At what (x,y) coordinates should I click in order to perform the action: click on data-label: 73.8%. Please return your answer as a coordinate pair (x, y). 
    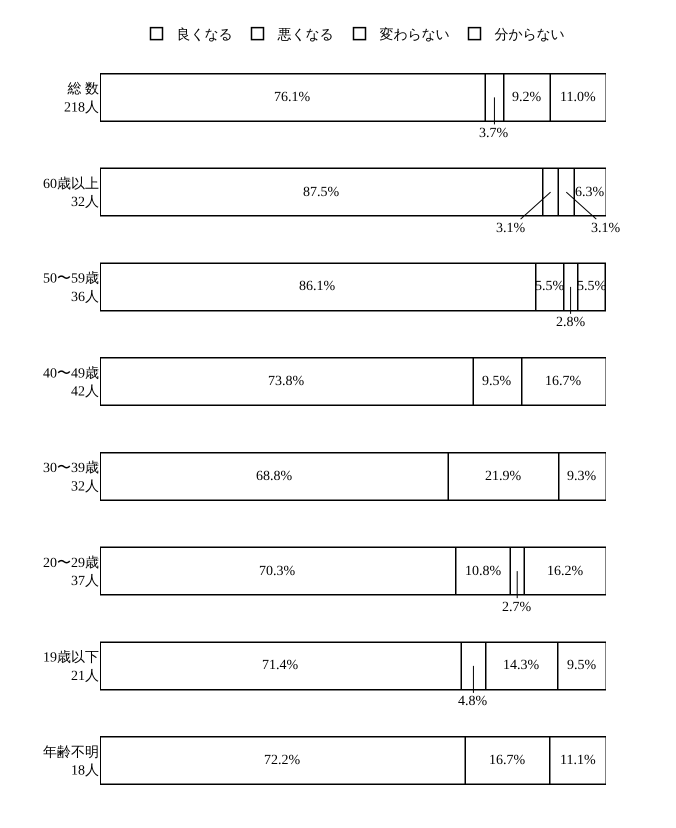
    Looking at the image, I should click on (286, 381).